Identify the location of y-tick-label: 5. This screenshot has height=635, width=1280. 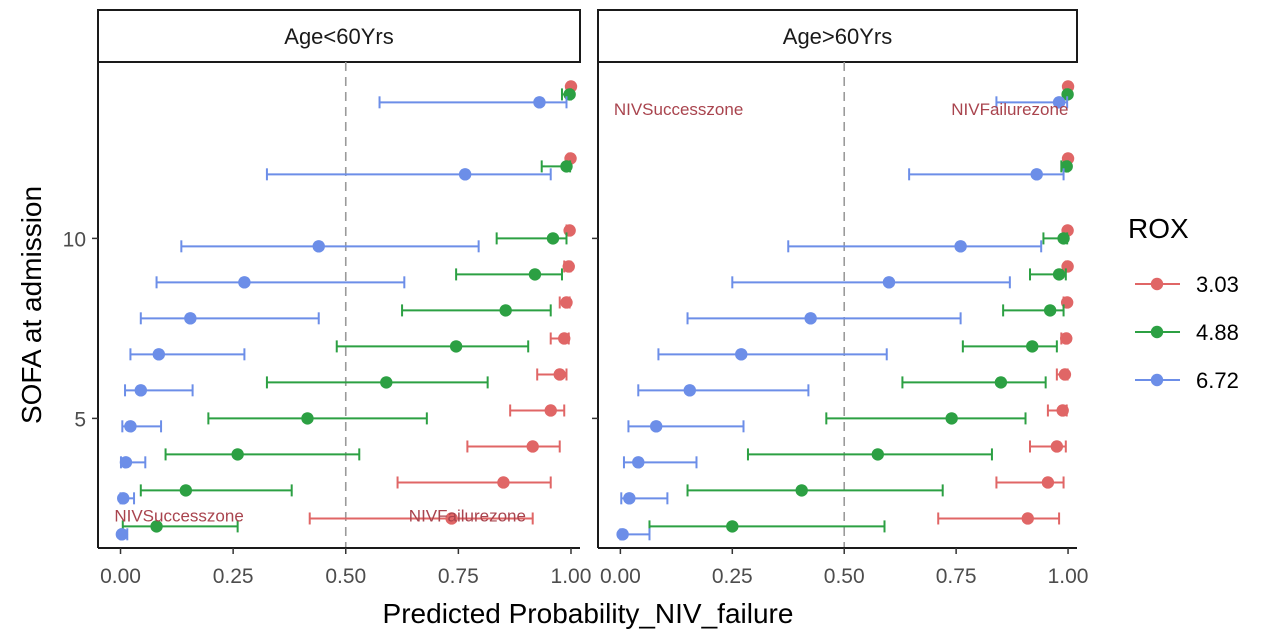
(80, 419).